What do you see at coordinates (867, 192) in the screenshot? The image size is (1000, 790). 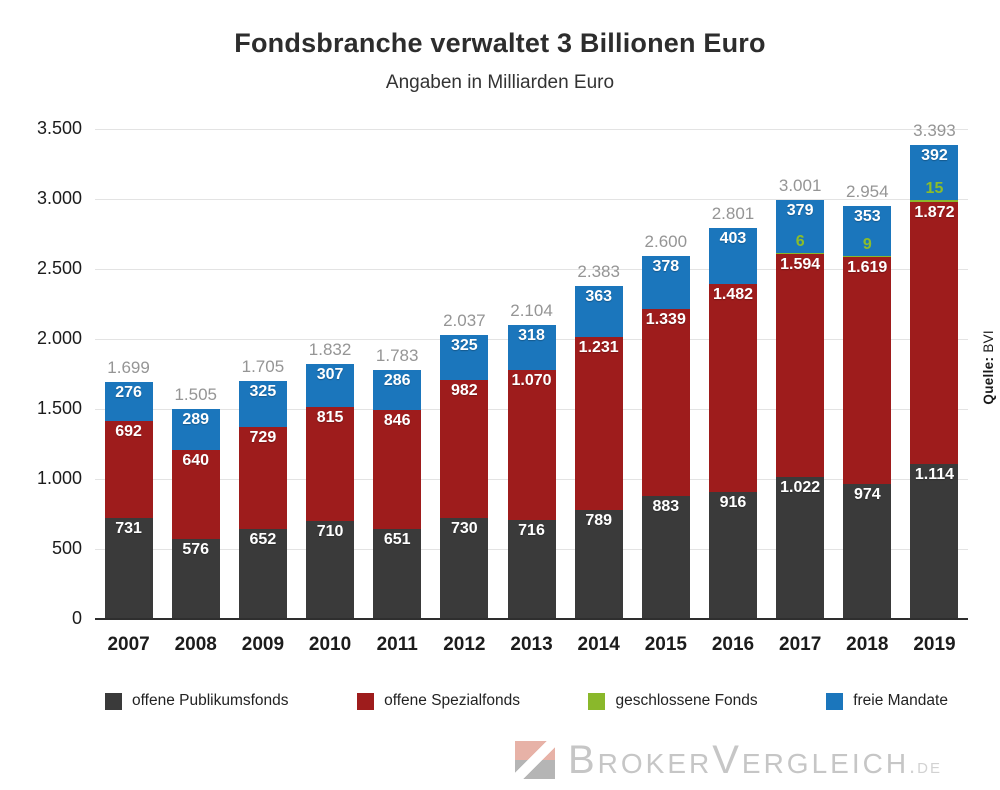 I see `bar-total-label: 2.954` at bounding box center [867, 192].